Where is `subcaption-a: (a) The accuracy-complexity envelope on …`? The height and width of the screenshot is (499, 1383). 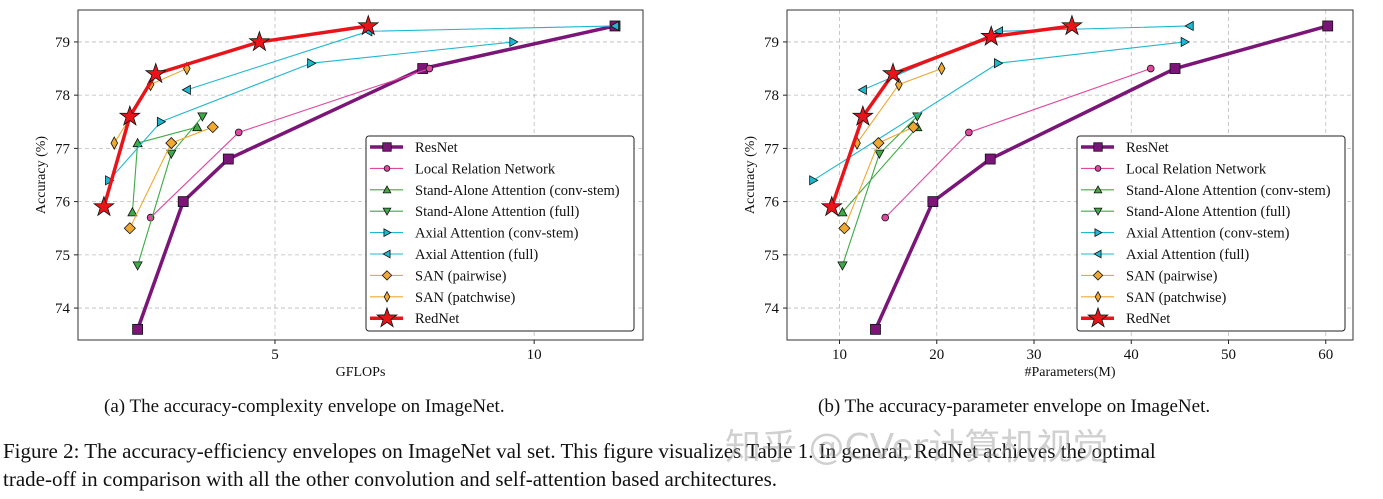 subcaption-a: (a) The accuracy-complexity envelope on … is located at coordinates (304, 406).